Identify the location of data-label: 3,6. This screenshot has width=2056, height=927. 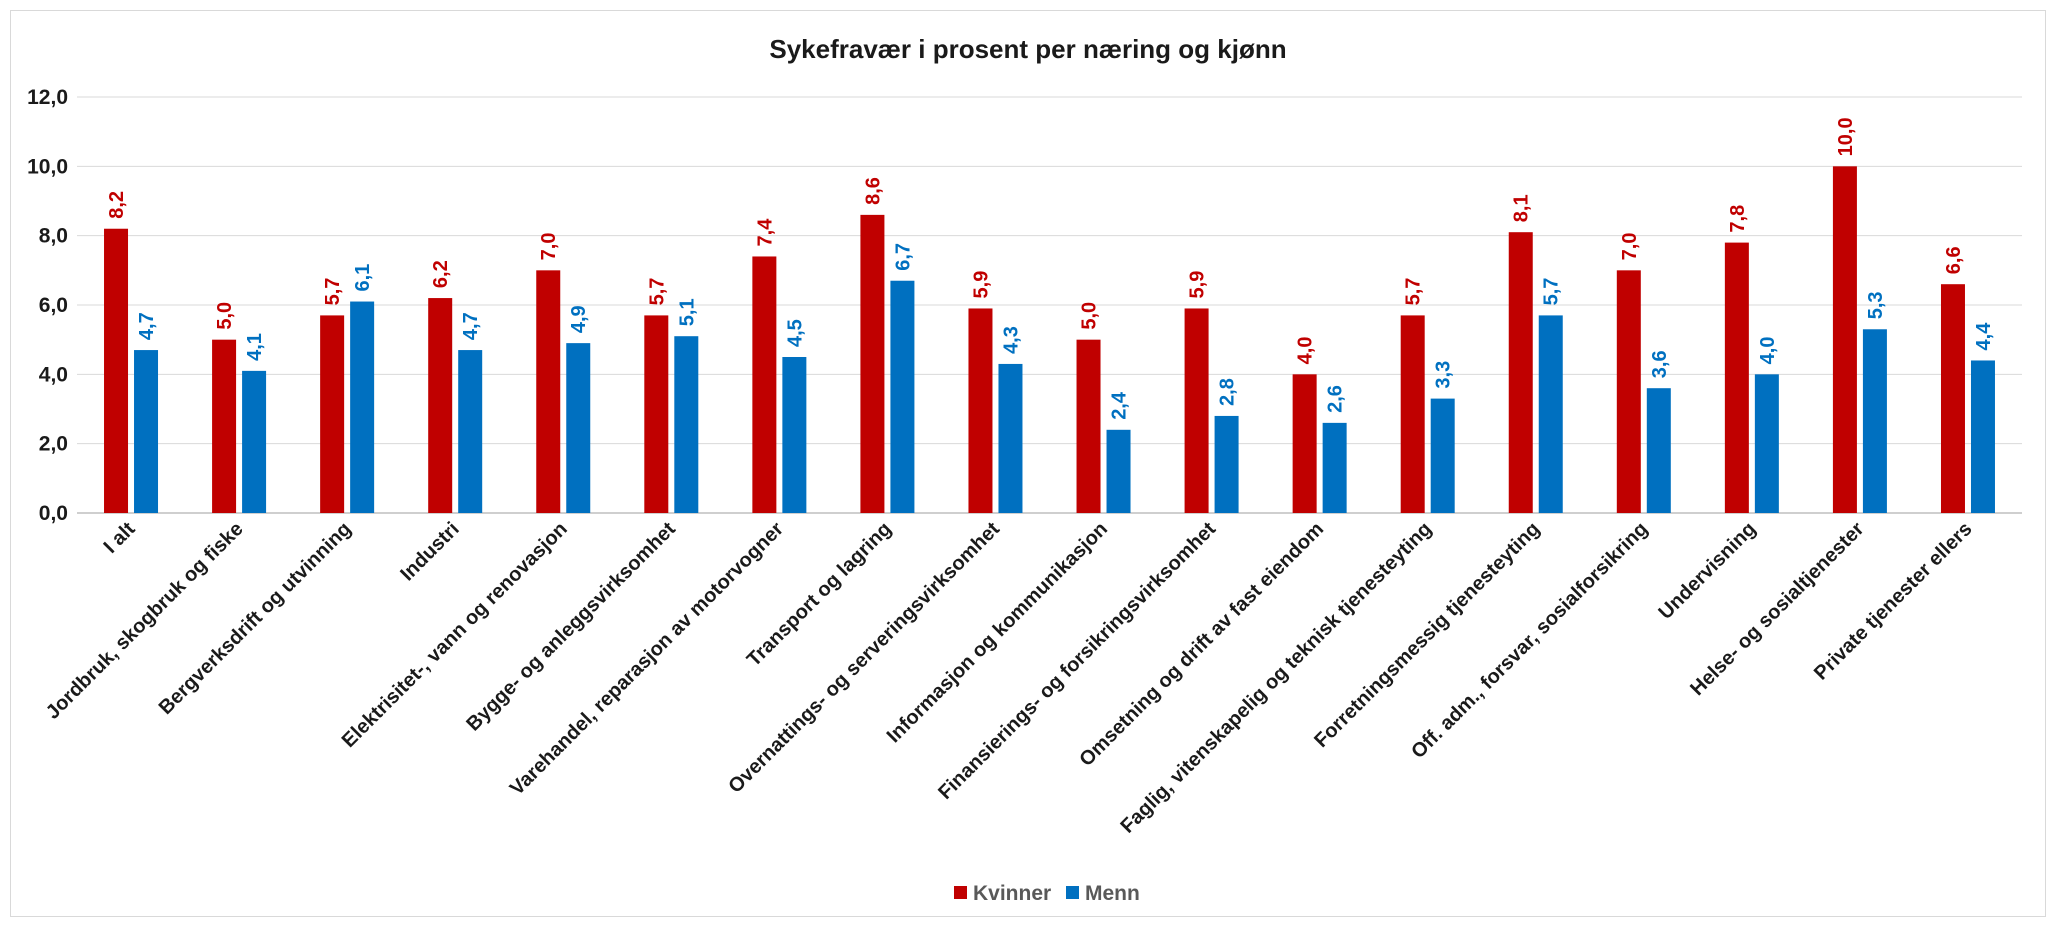
(1660, 364).